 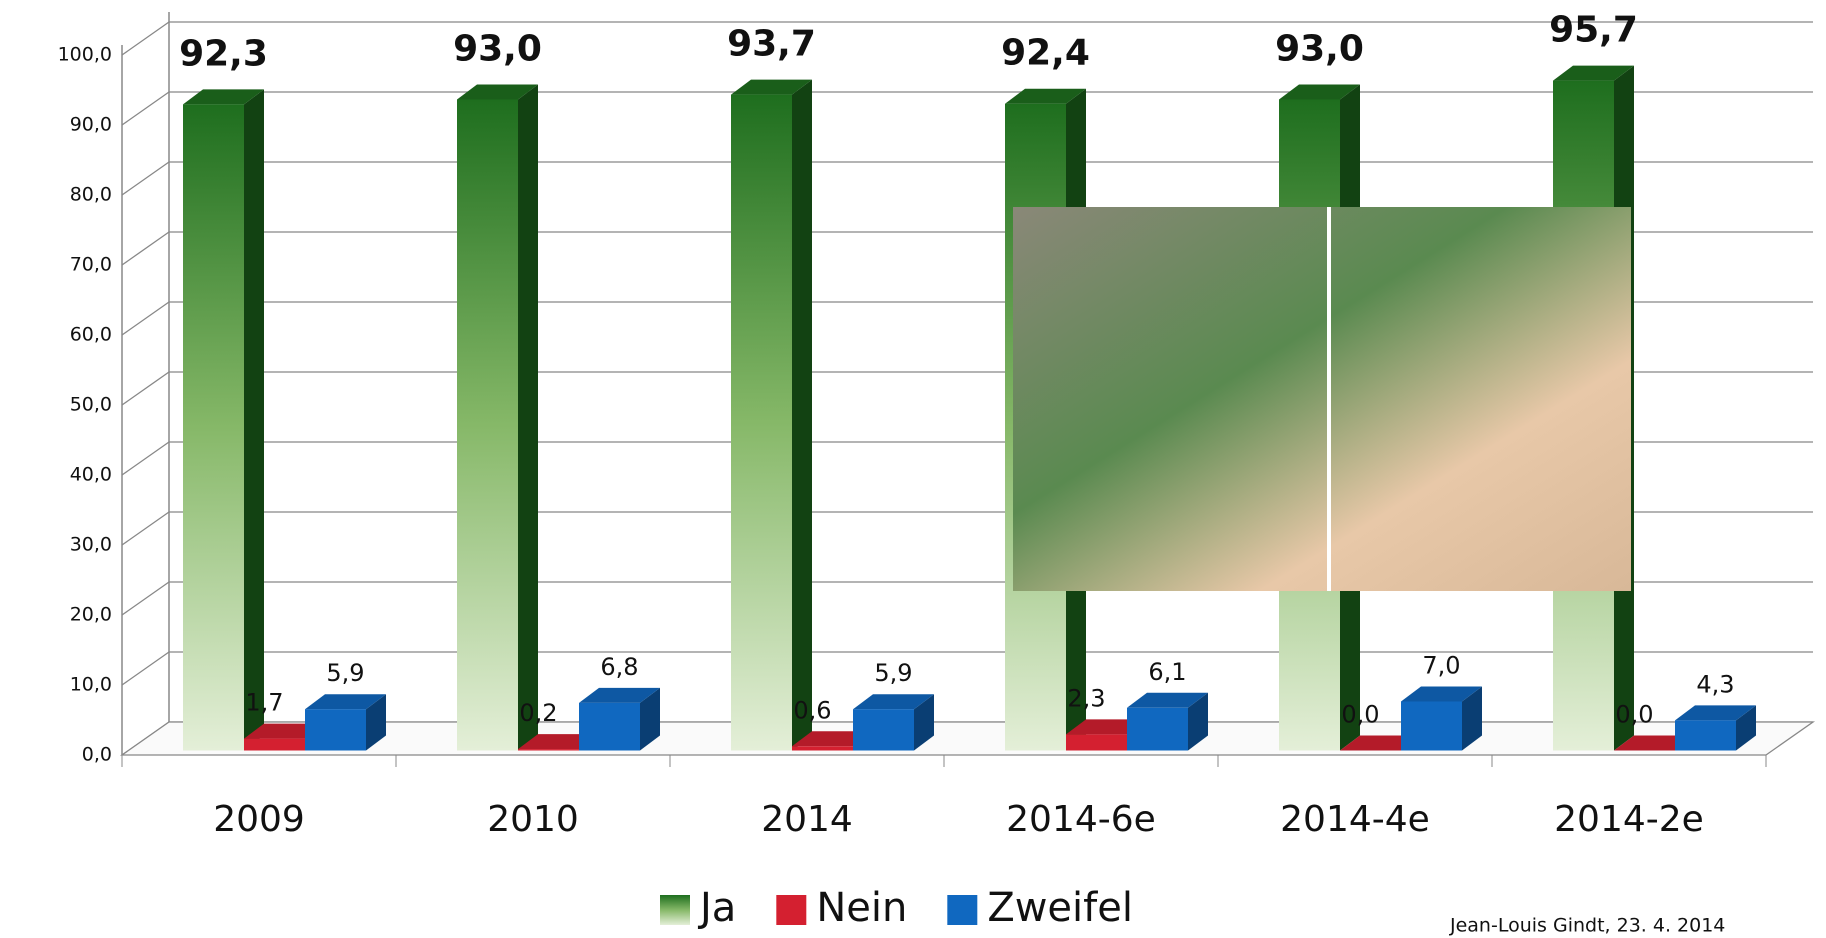 What do you see at coordinates (91, 545) in the screenshot?
I see `y-tick-label: 30,0` at bounding box center [91, 545].